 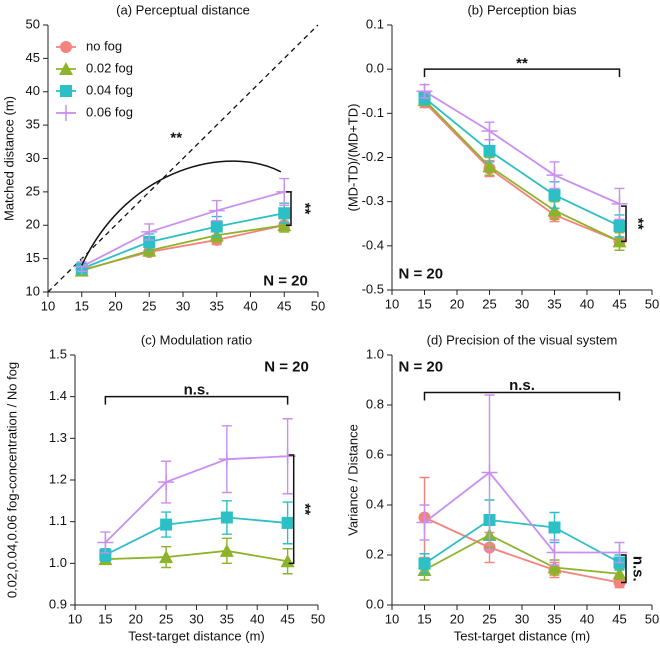 What do you see at coordinates (33, 124) in the screenshot?
I see `y-tick-label: 35` at bounding box center [33, 124].